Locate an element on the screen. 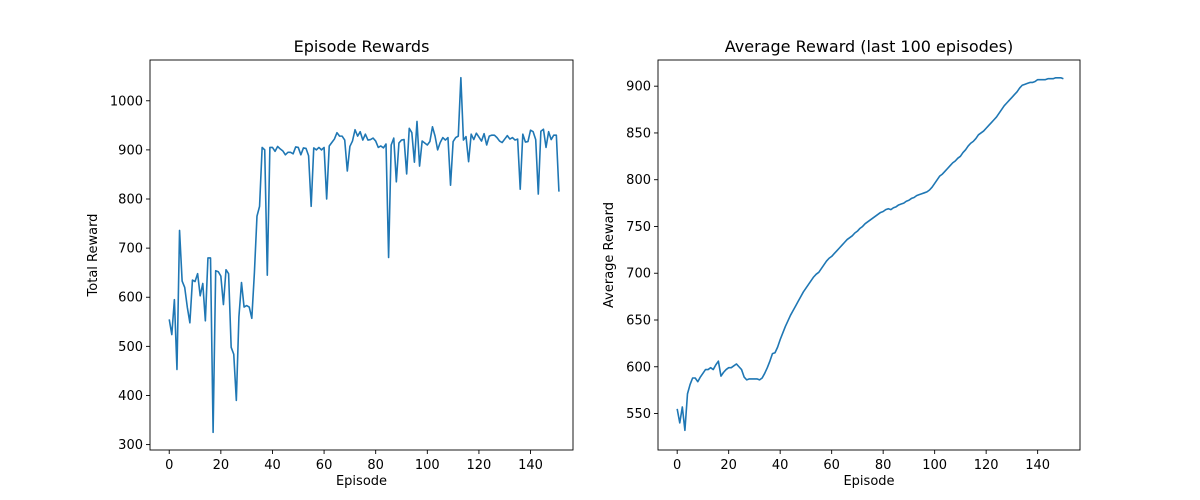 Image resolution: width=1200 pixels, height=500 pixels. average-reward-x-tick-label: 140 is located at coordinates (1037, 465).